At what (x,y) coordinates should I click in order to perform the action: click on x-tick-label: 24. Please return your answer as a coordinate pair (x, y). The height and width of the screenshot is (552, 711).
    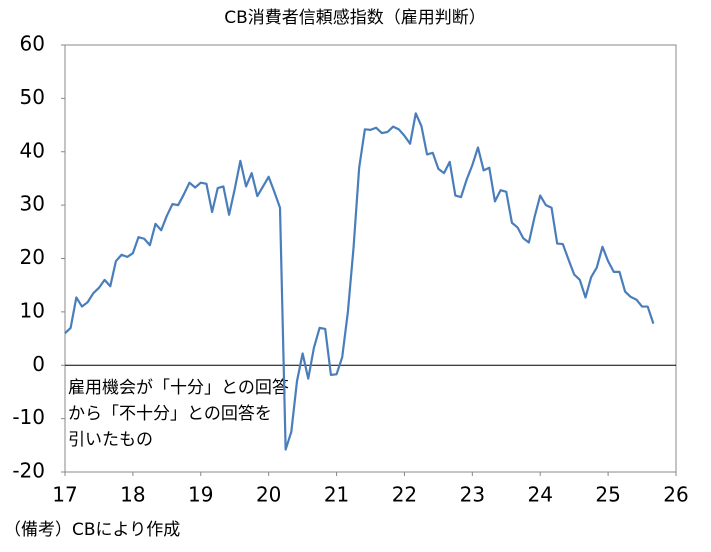
    Looking at the image, I should click on (539, 495).